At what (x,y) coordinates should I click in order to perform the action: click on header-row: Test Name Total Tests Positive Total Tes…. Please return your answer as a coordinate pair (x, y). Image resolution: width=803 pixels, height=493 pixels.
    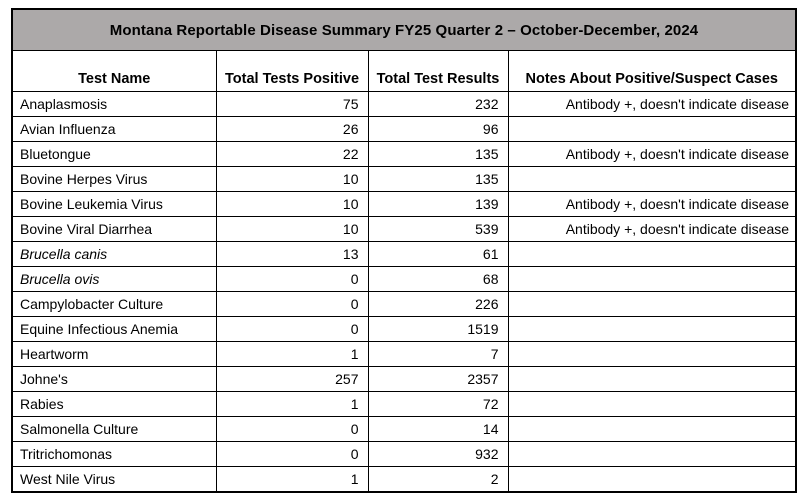
    Looking at the image, I should click on (404, 71).